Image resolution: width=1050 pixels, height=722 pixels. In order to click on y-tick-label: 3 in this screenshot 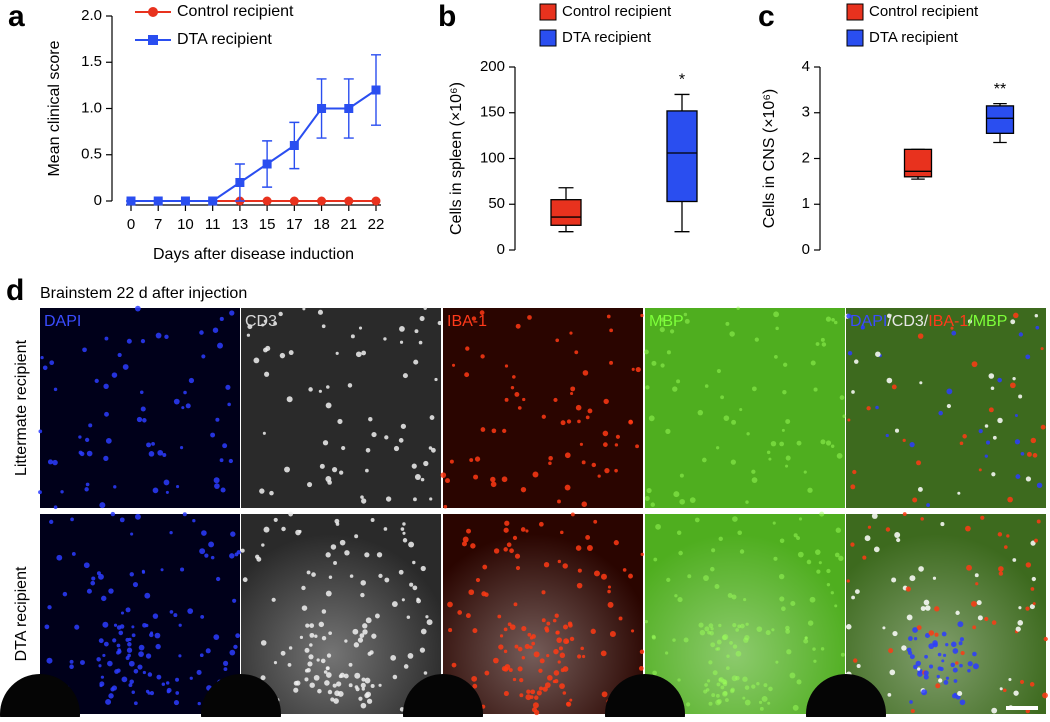, I will do `click(806, 112)`.